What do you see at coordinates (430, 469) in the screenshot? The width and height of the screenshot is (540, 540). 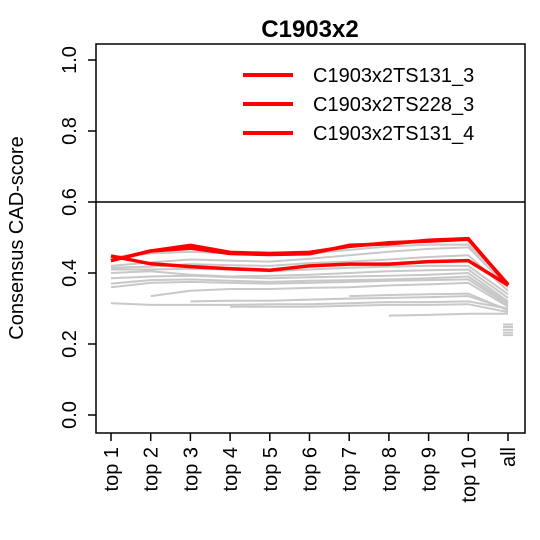 I see `x-tick-label-9: top 9` at bounding box center [430, 469].